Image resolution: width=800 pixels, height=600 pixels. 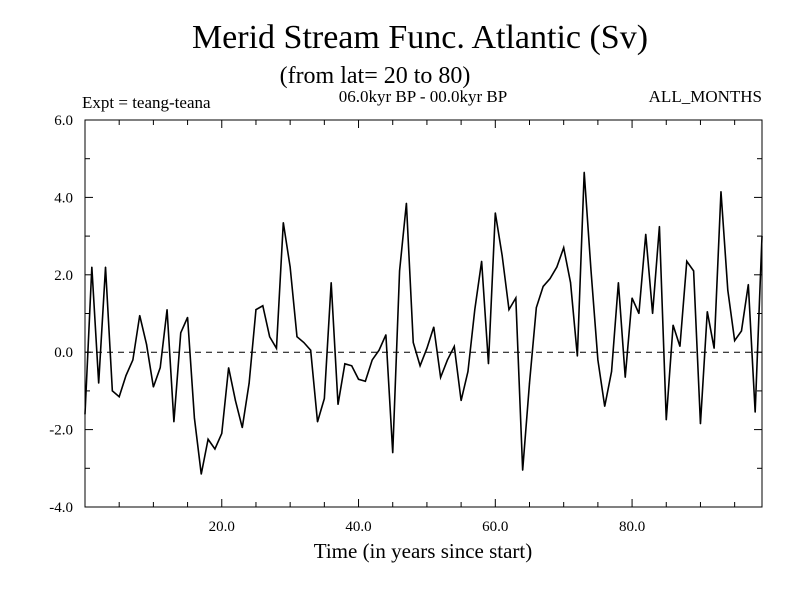 I want to click on chart-subtitle: (from lat= 20 to 80), so click(x=375, y=76).